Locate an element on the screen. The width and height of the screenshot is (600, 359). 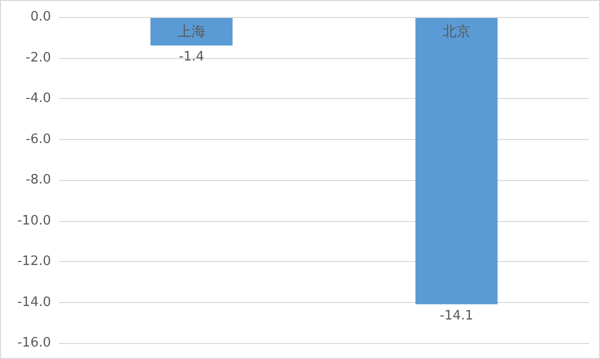
y-tick-label: -6.0 is located at coordinates (38, 139).